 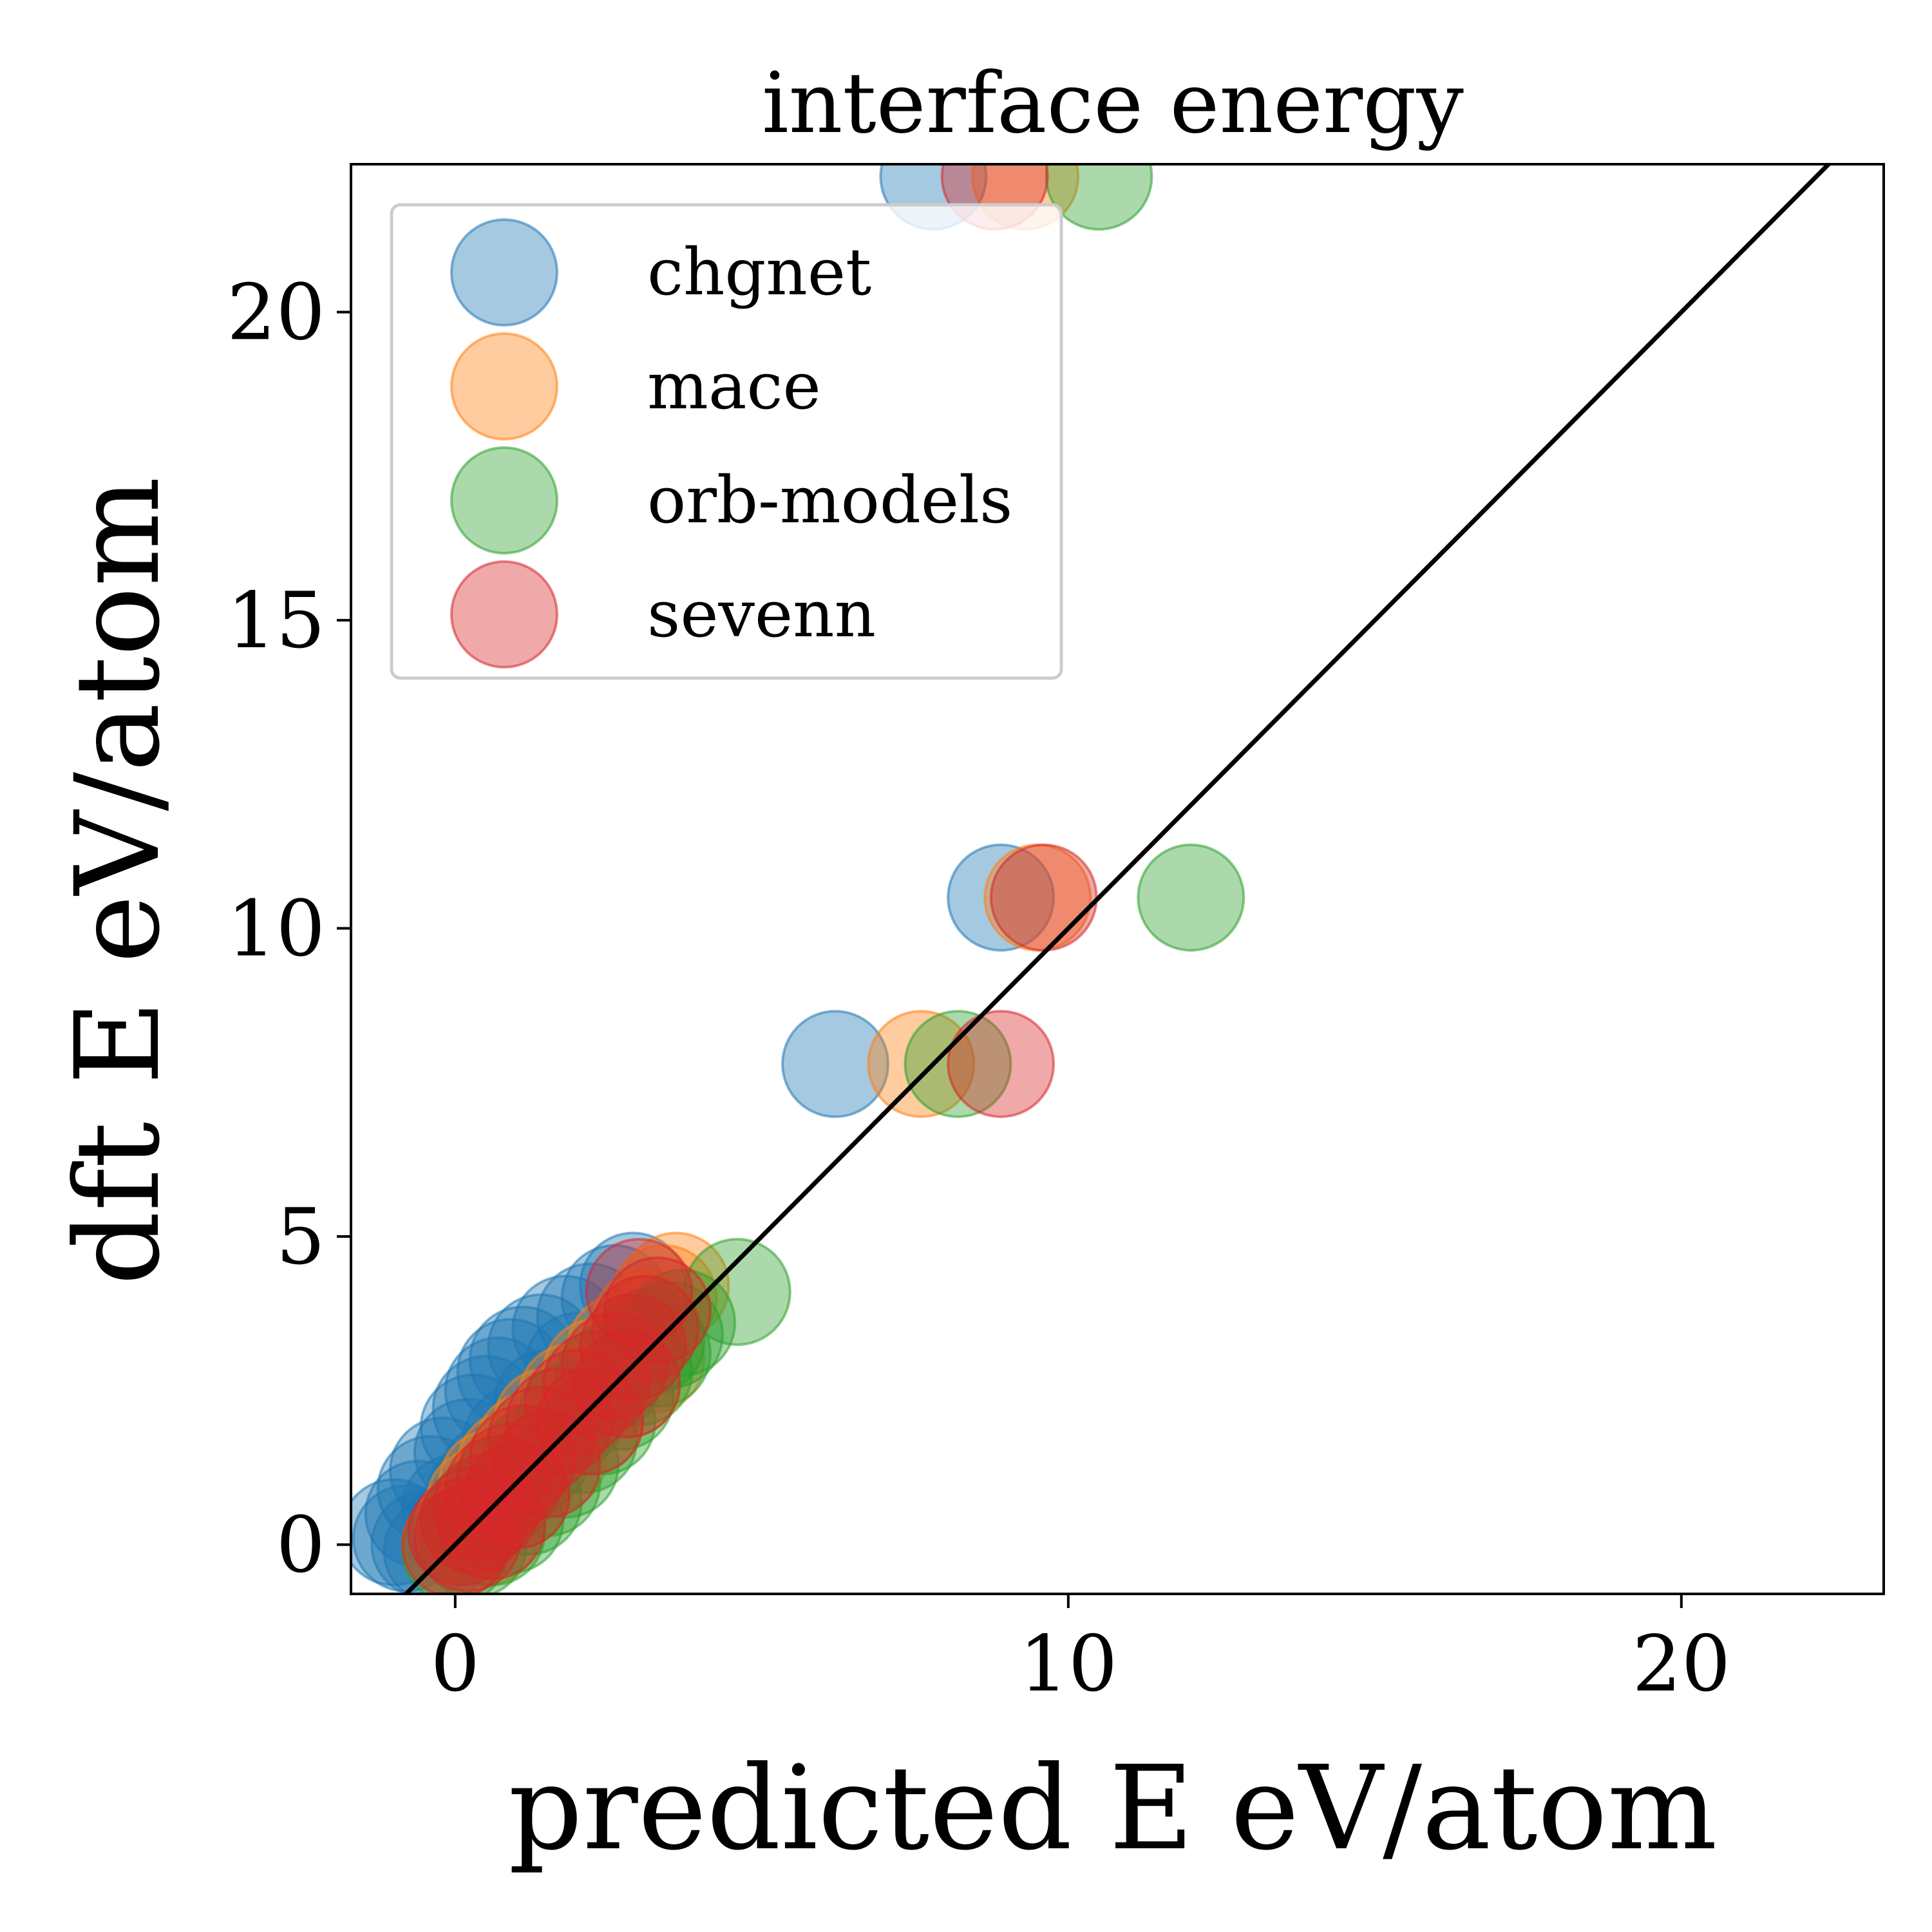 I want to click on y-axis-label: dft E eV/atom, so click(x=118, y=881).